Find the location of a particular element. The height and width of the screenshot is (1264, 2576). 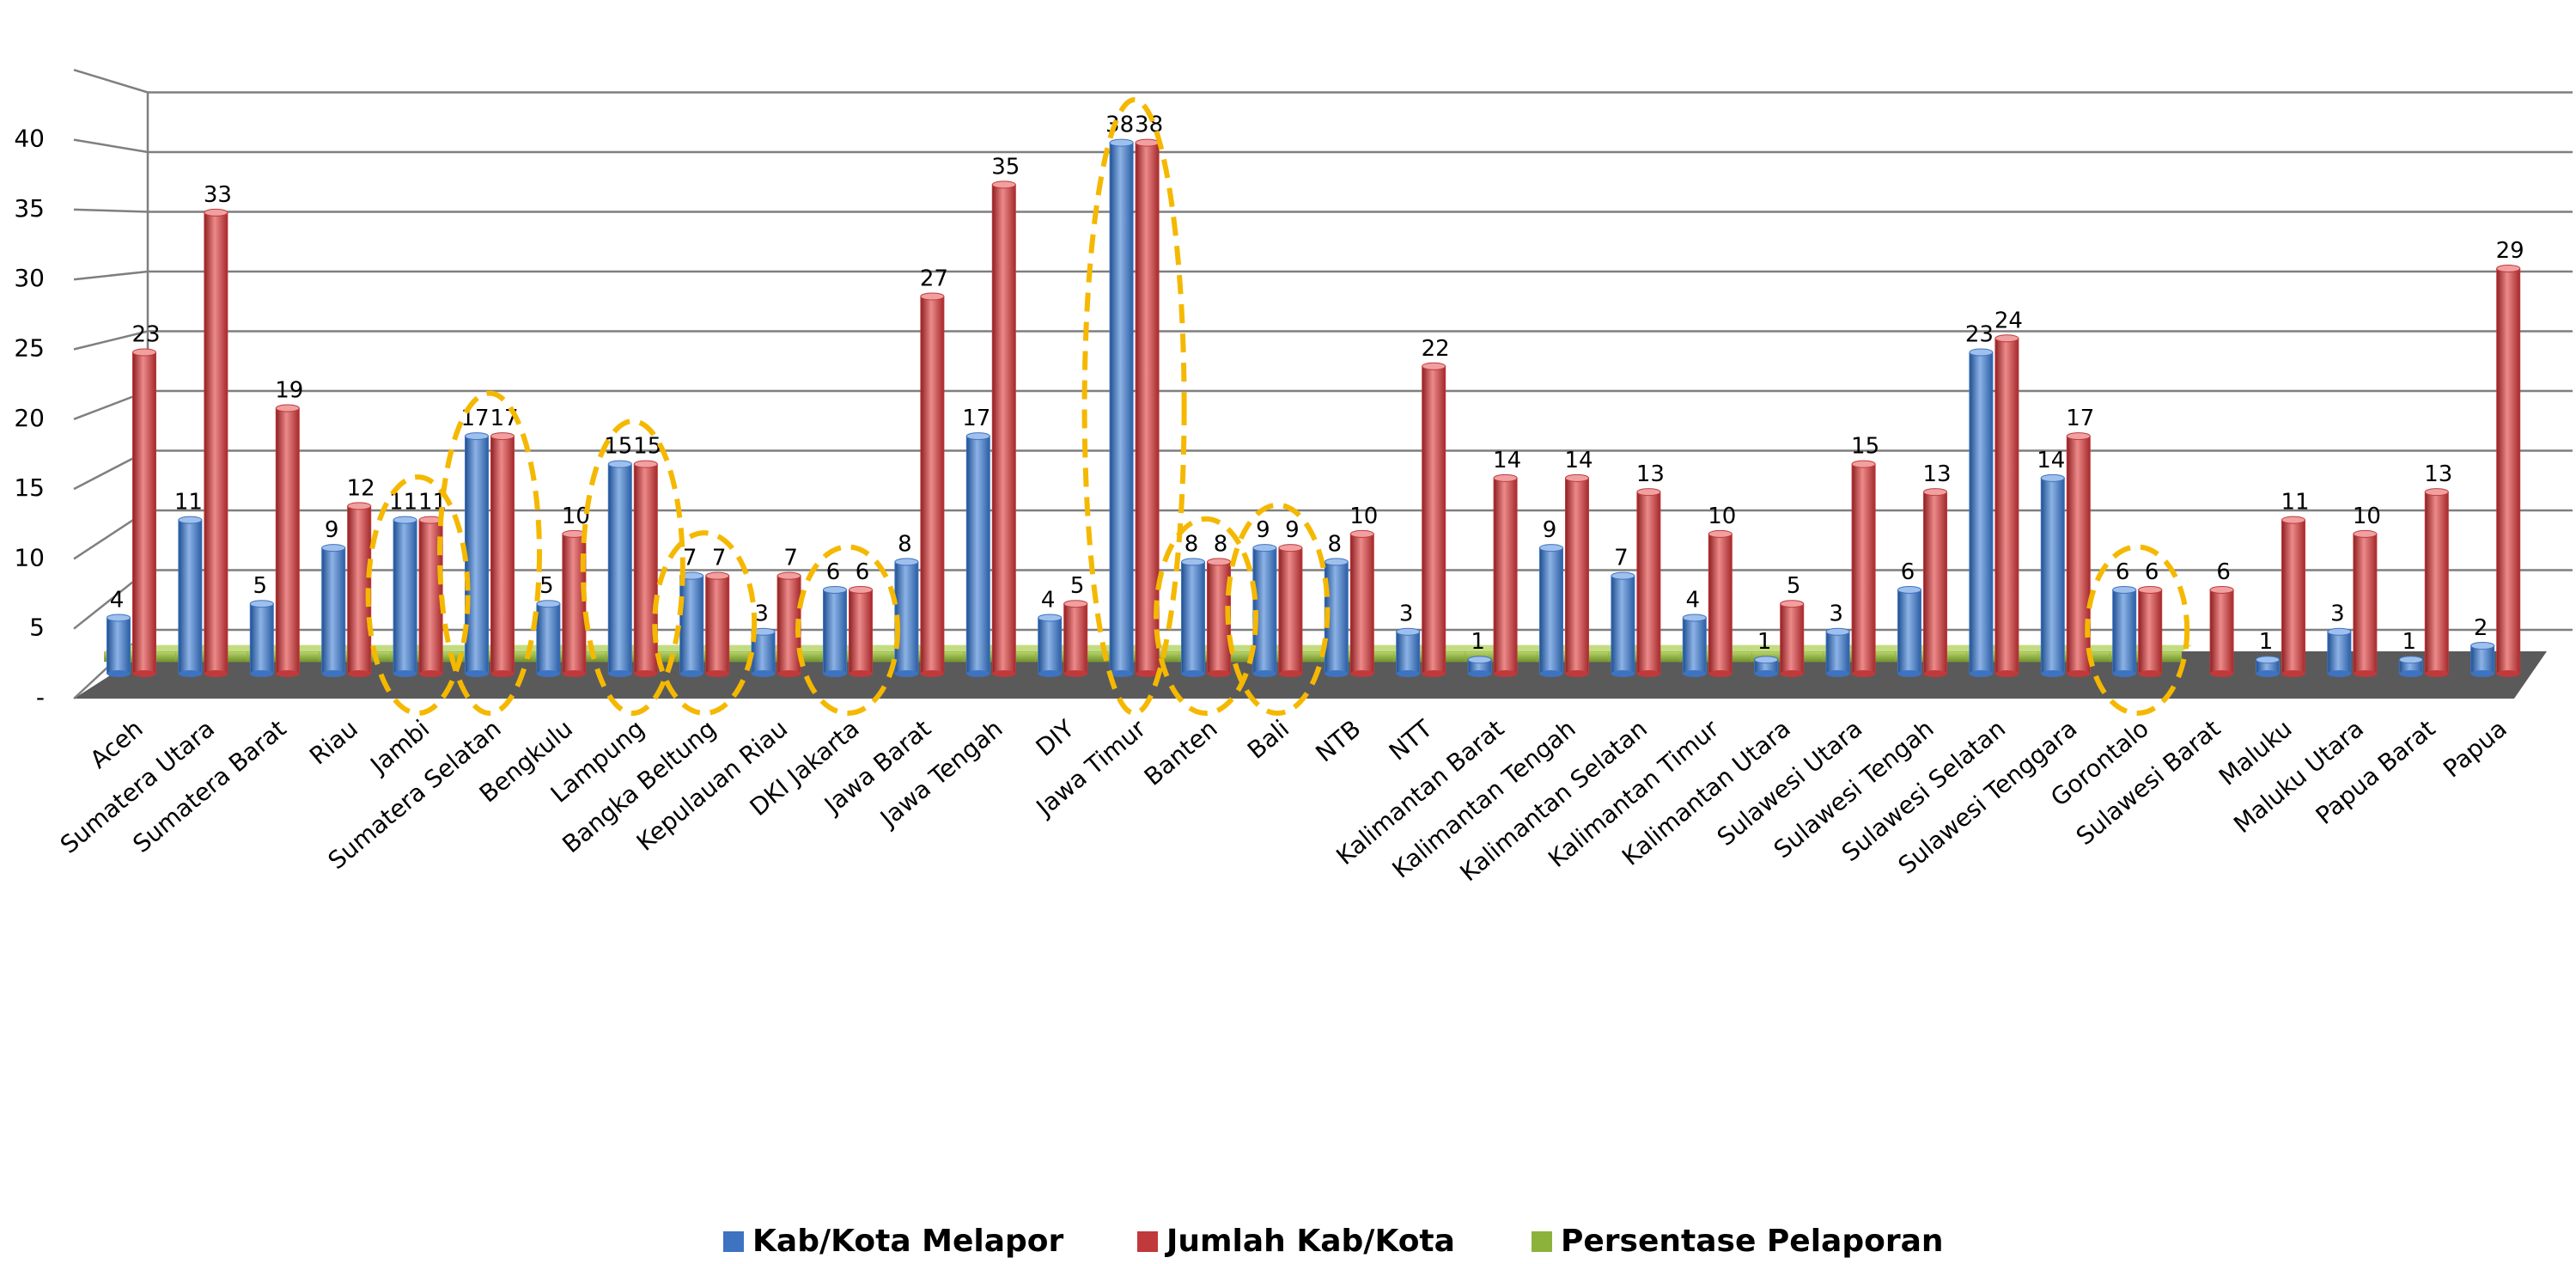

y-tick-label: - is located at coordinates (40, 697).